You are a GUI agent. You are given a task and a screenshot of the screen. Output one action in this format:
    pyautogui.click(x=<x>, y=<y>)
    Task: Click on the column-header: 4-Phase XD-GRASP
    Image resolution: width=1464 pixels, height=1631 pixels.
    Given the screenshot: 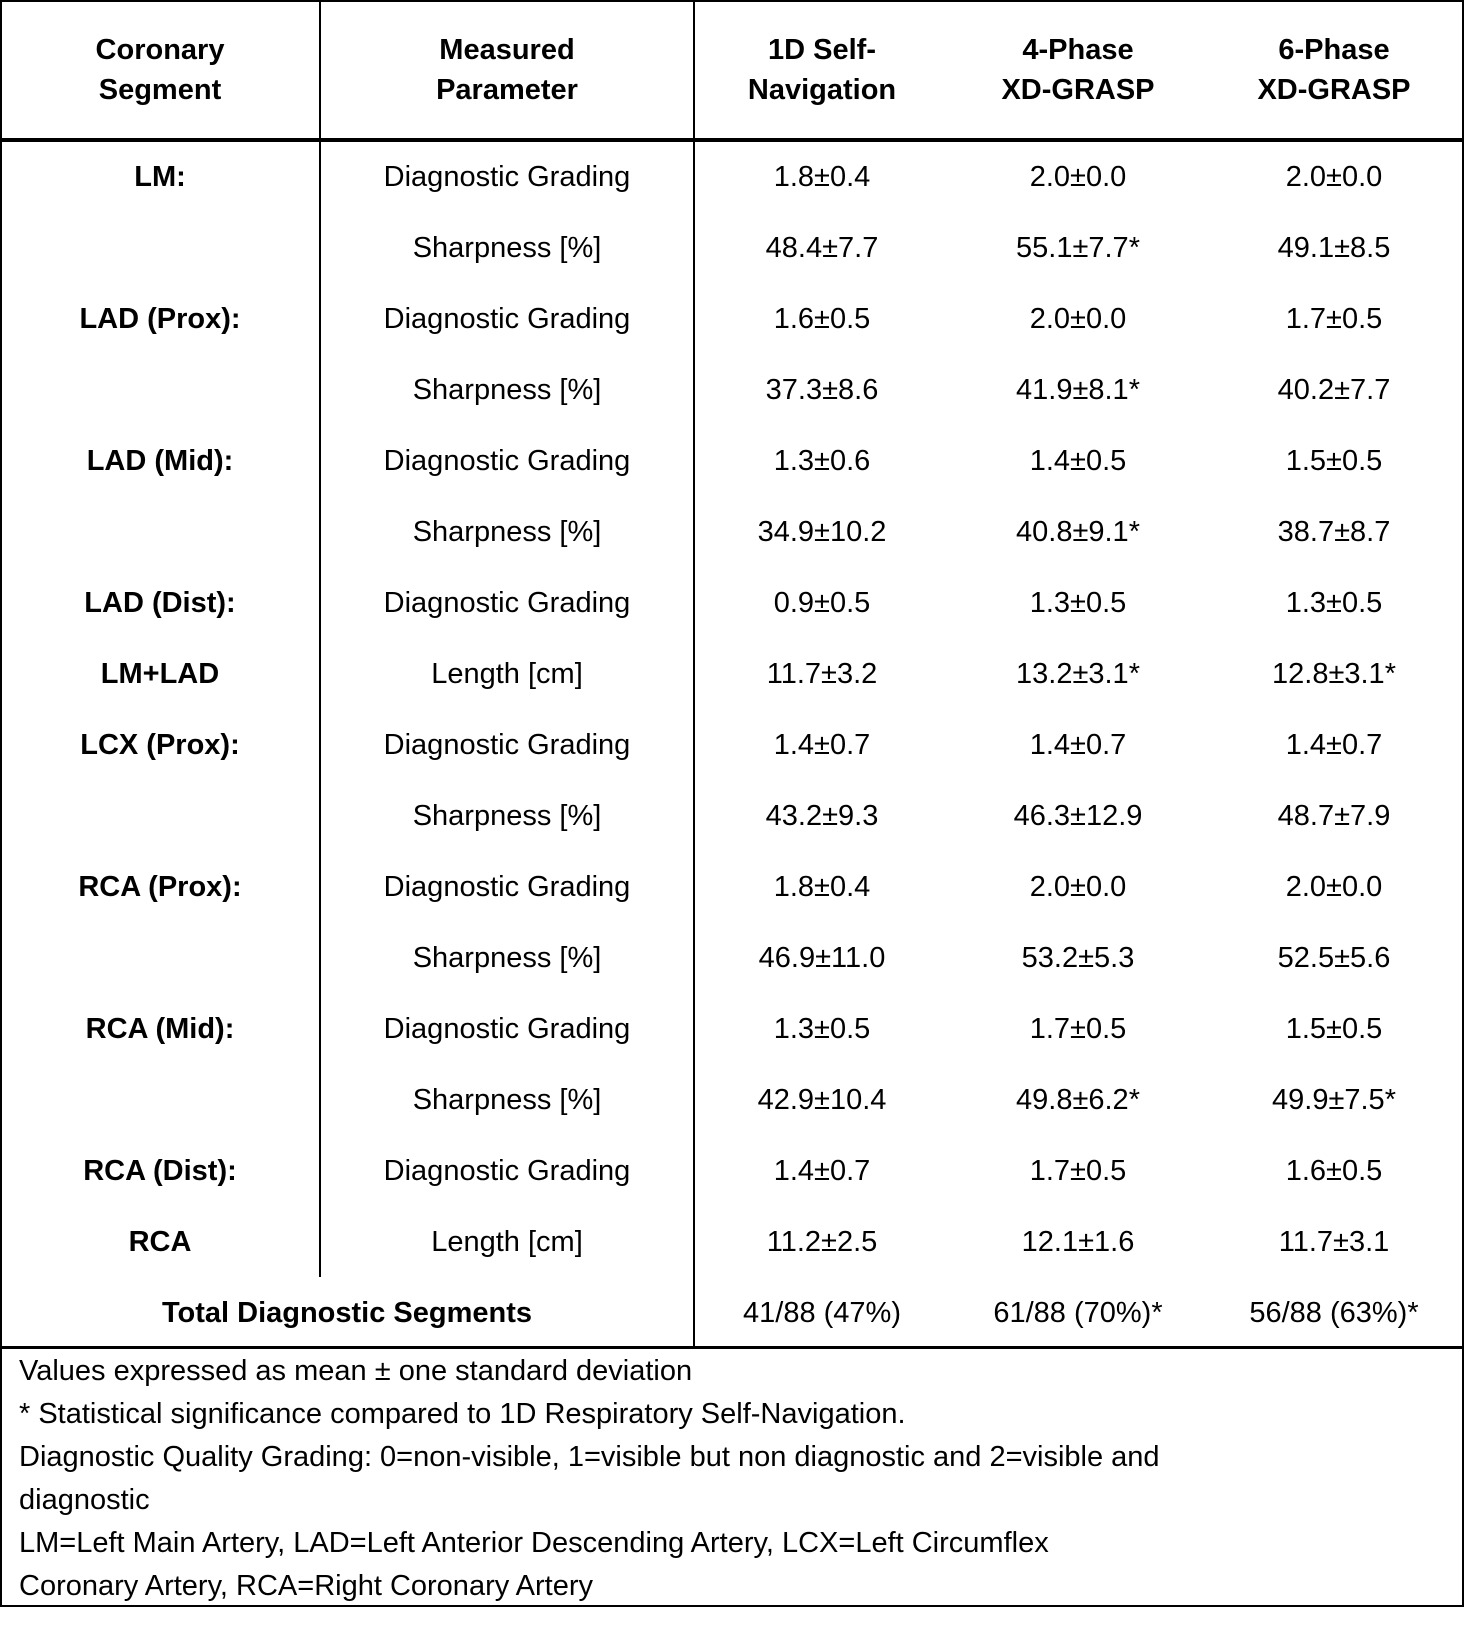 What is the action you would take?
    pyautogui.click(x=1078, y=70)
    